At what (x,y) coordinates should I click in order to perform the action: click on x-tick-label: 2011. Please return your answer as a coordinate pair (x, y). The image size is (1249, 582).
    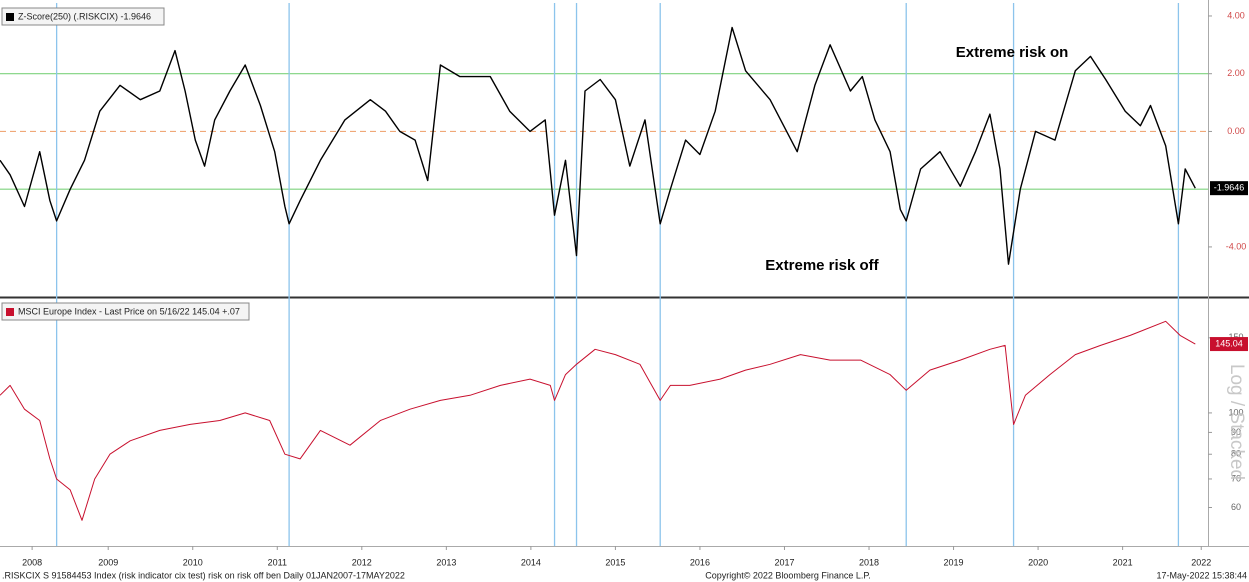
    Looking at the image, I should click on (277, 562).